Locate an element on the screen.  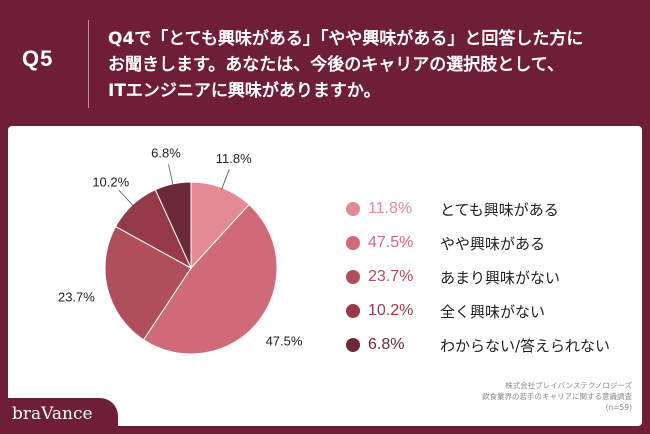
legend-value: 6.8% is located at coordinates (386, 344).